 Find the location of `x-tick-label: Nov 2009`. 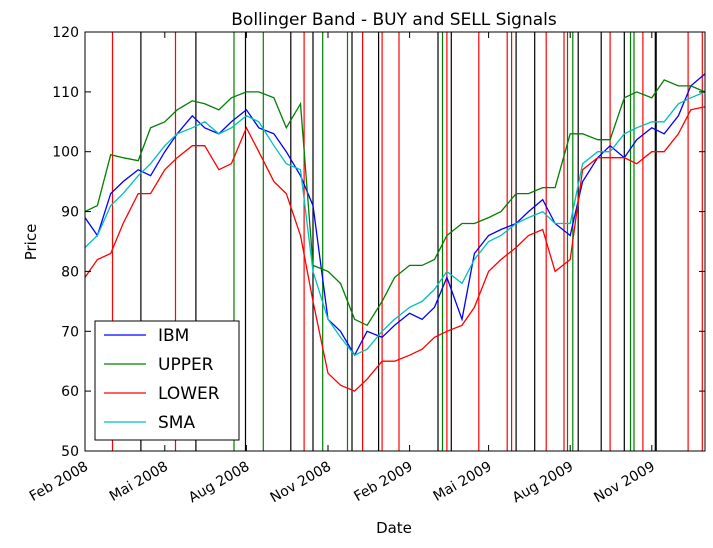

x-tick-label: Nov 2009 is located at coordinates (624, 483).